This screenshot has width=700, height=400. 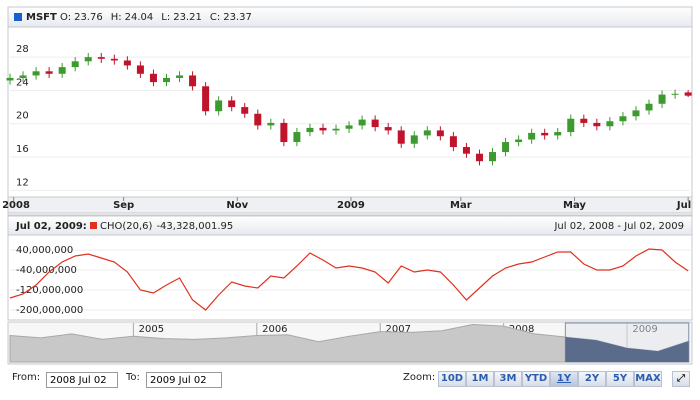 What do you see at coordinates (480, 379) in the screenshot?
I see `zoom-button: 1M` at bounding box center [480, 379].